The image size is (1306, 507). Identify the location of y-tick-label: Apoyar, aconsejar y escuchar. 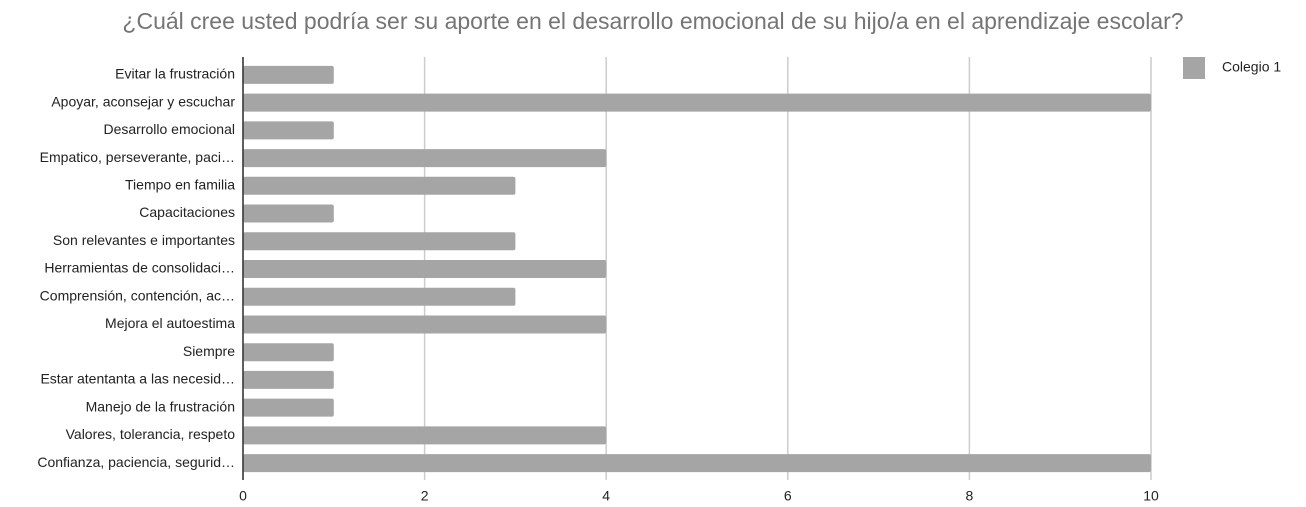
(143, 101).